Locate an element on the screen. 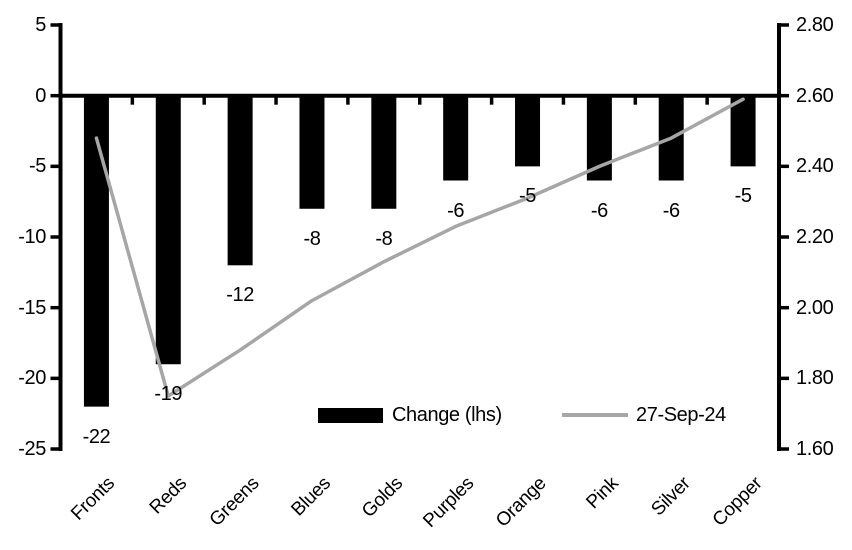 The width and height of the screenshot is (852, 550). right-axis-tick-label: 2.80 is located at coordinates (815, 25).